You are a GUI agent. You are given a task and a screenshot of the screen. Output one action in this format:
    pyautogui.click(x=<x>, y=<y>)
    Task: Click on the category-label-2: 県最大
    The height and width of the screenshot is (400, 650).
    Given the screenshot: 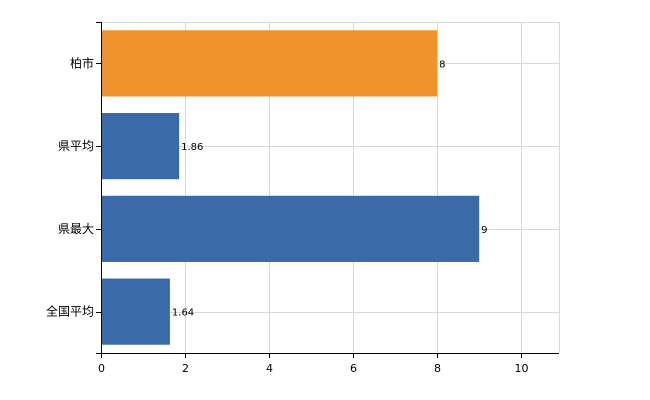 What is the action you would take?
    pyautogui.click(x=76, y=229)
    